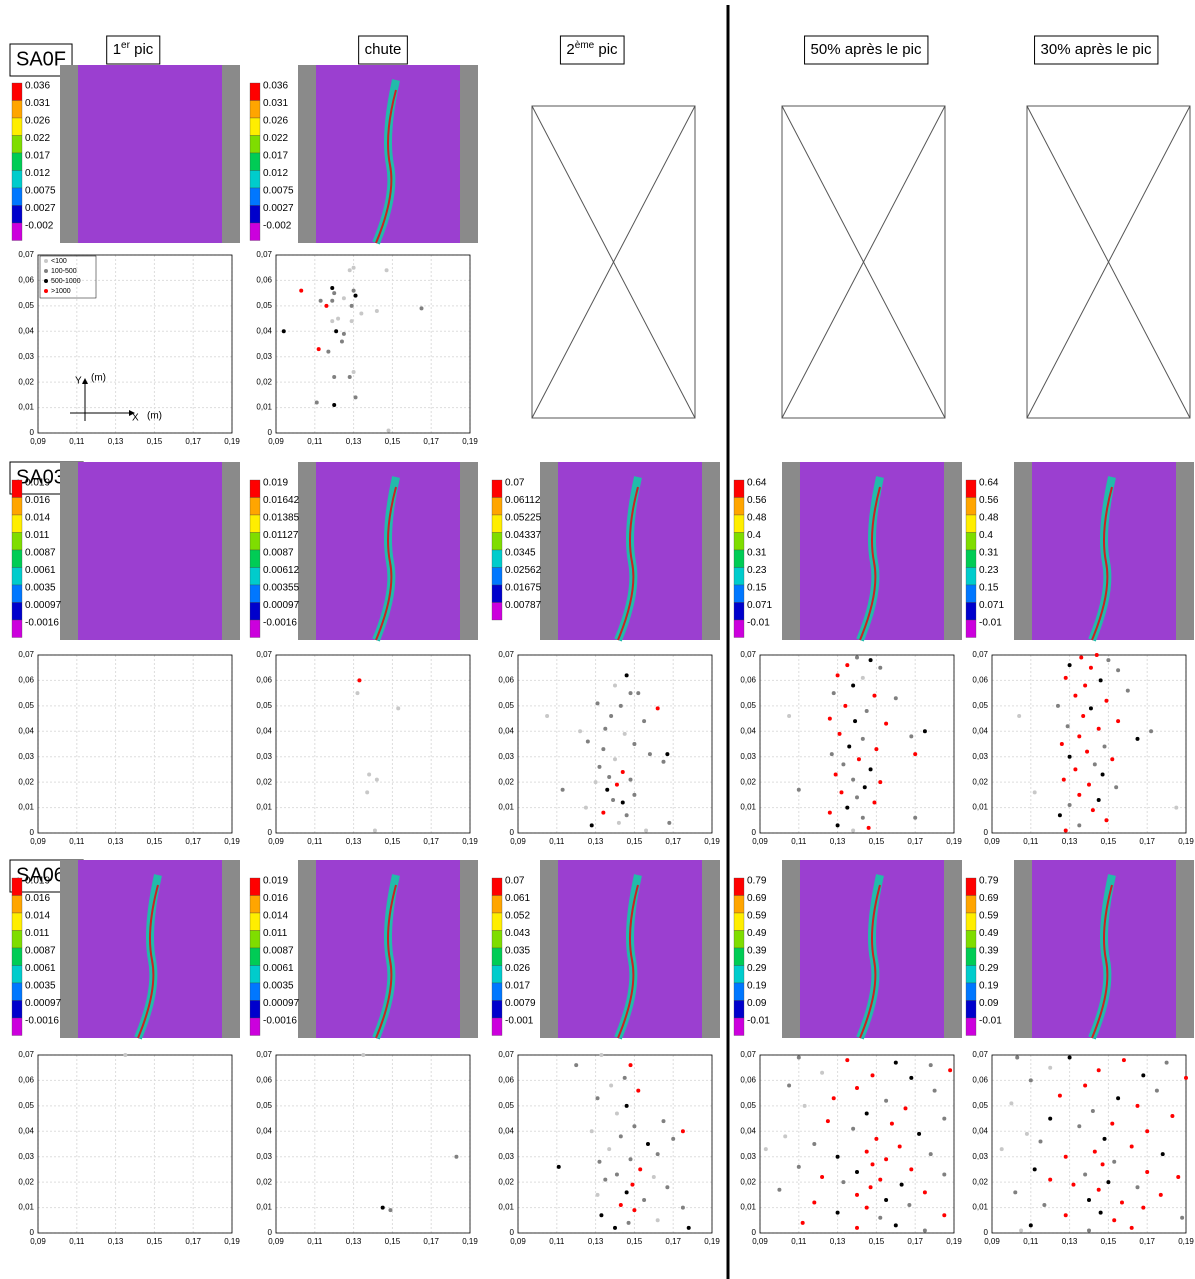 This screenshot has height=1279, width=1195. I want to click on colorbar-label: 0.0027, so click(40, 208).